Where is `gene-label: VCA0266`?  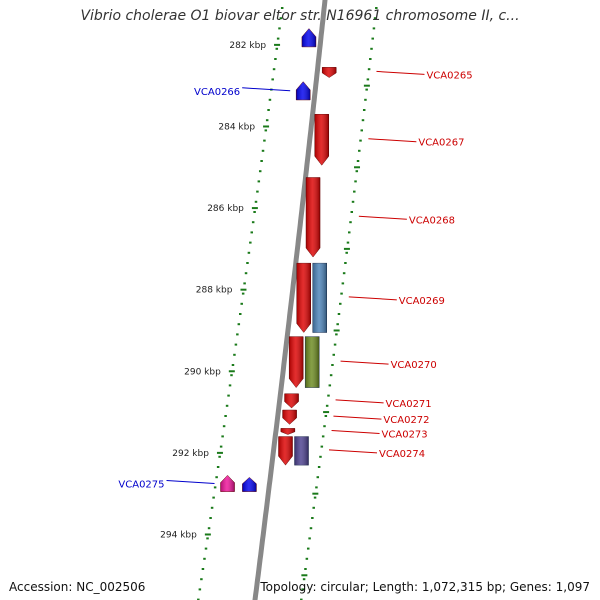 gene-label: VCA0266 is located at coordinates (217, 92).